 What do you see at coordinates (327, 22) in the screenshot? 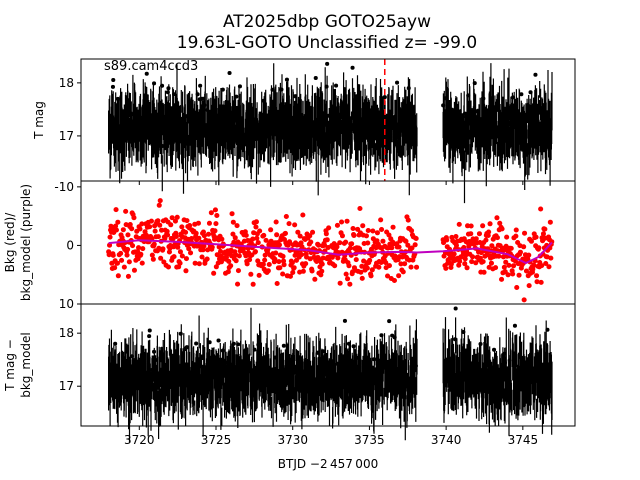
I see `figure-title-line1: AT2025dbp GOTO25ayw` at bounding box center [327, 22].